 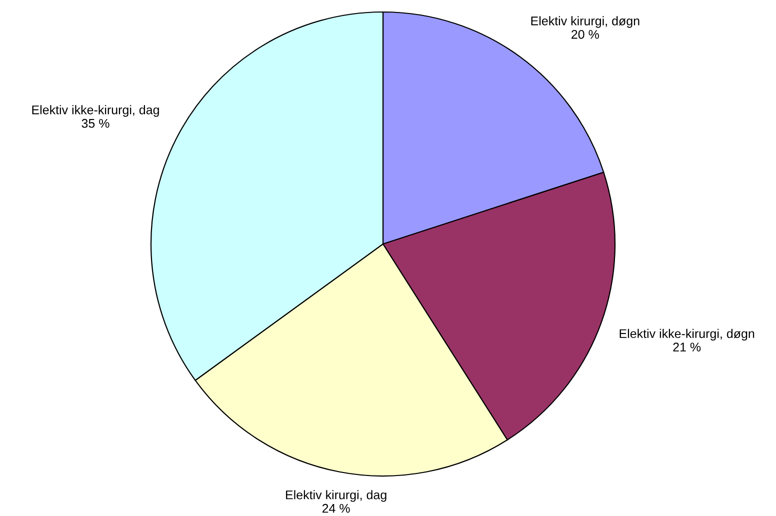 What do you see at coordinates (687, 347) in the screenshot?
I see `data-label: 21 %` at bounding box center [687, 347].